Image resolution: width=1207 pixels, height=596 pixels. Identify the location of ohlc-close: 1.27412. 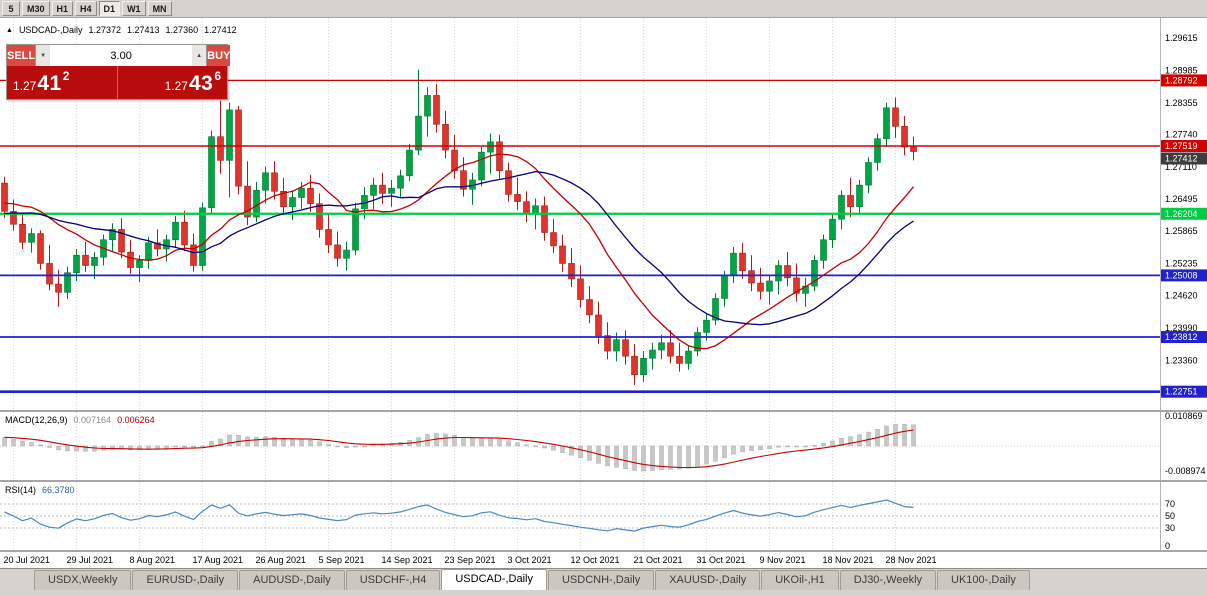
(220, 30).